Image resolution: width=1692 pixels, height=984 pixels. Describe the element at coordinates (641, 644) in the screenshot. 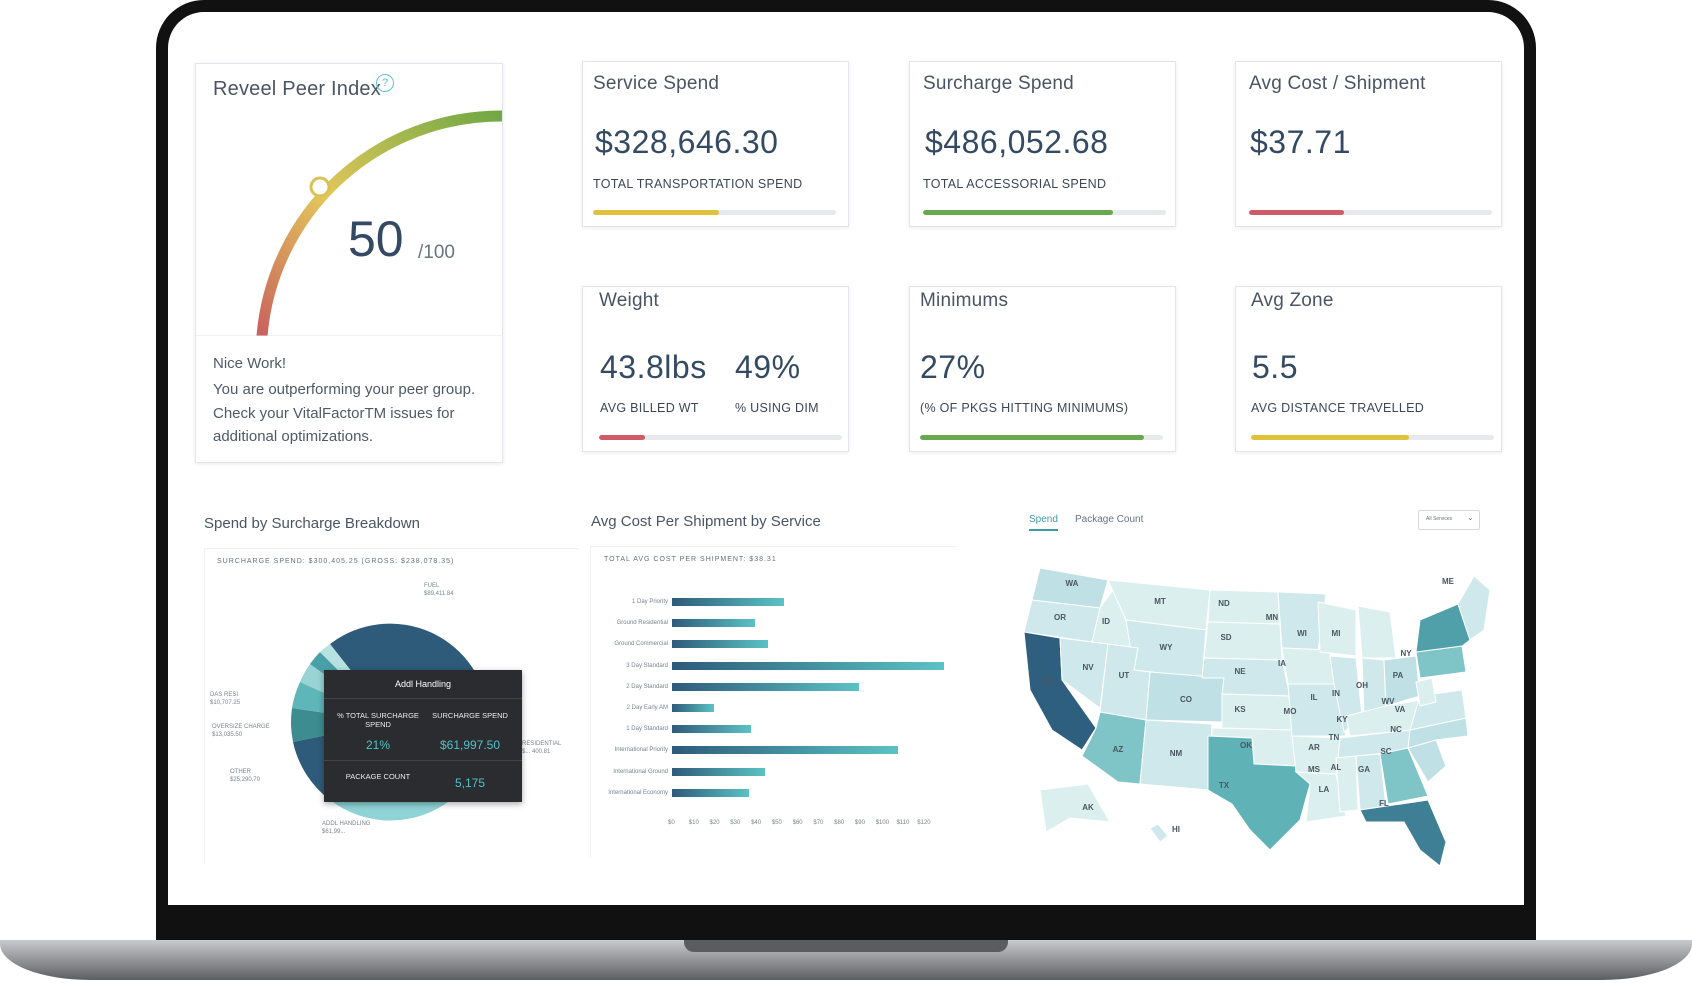

I see `bar-label: Ground Commercial` at that location.